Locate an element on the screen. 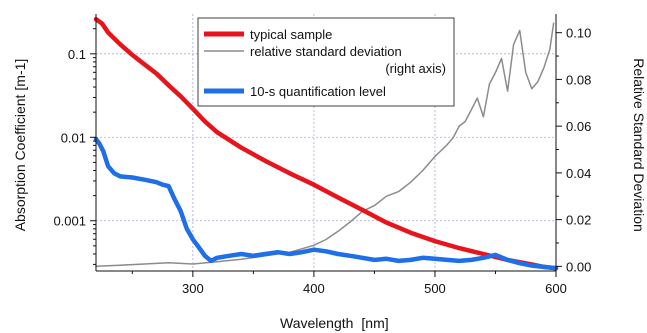  x-tick-label: 600 is located at coordinates (556, 288).